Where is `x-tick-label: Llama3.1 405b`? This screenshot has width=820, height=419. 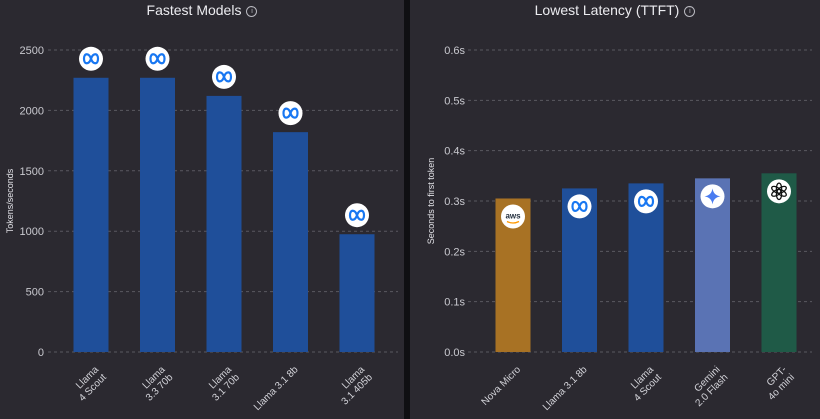 x-tick-label: Llama3.1 405b is located at coordinates (353, 385).